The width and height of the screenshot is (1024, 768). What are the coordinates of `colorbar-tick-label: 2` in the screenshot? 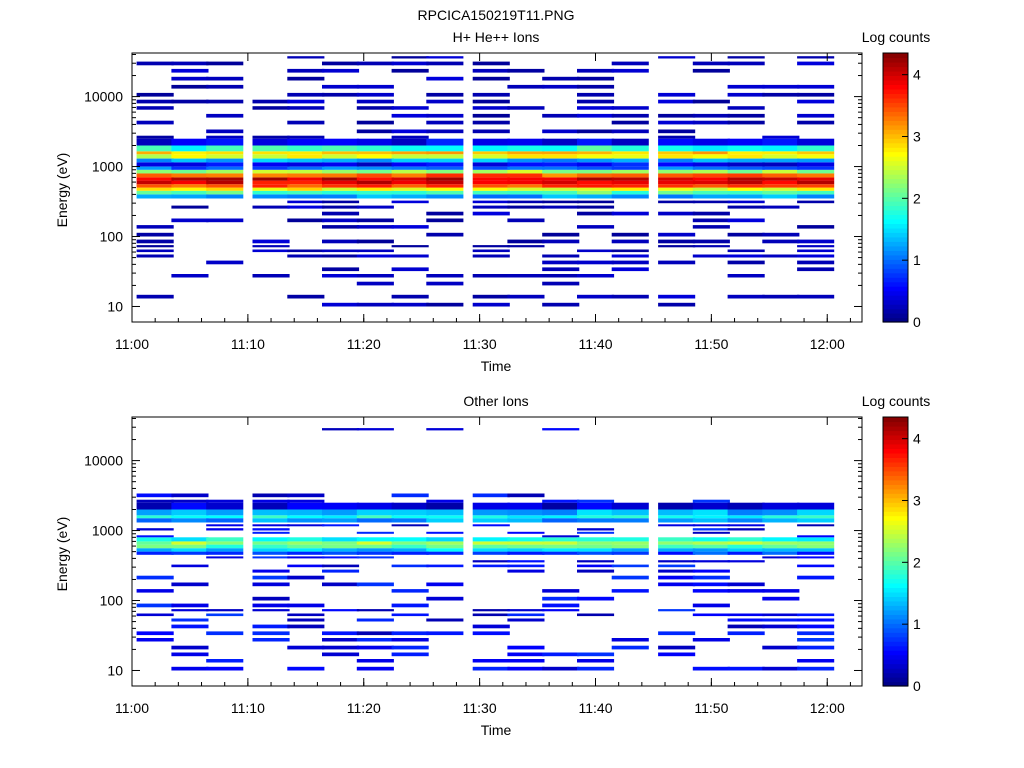 It's located at (917, 562).